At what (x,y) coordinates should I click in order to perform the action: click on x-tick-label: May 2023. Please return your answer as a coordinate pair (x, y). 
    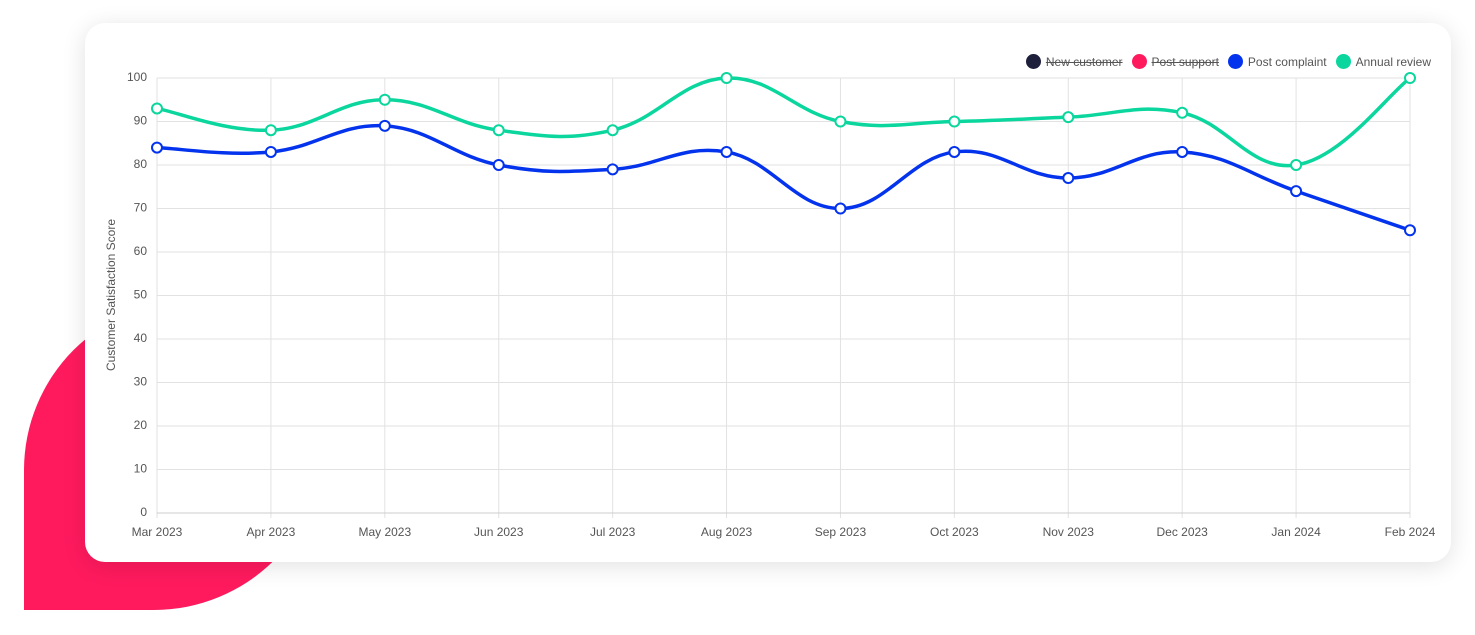
    Looking at the image, I should click on (384, 532).